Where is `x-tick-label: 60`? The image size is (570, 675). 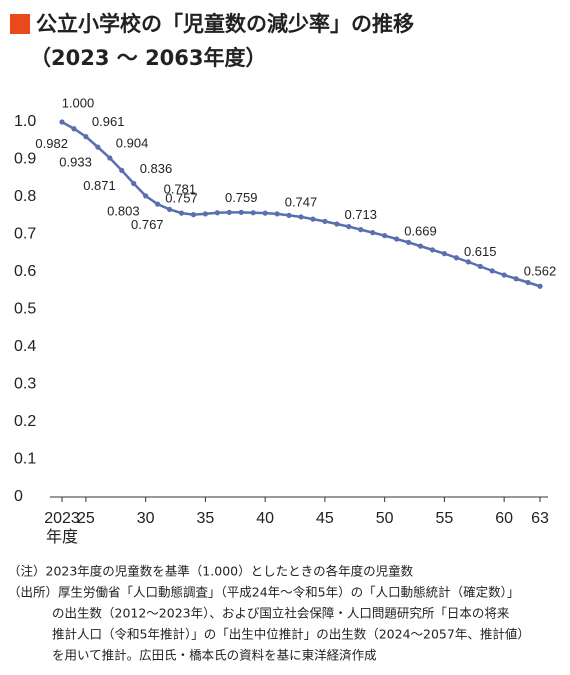
x-tick-label: 60 is located at coordinates (504, 518).